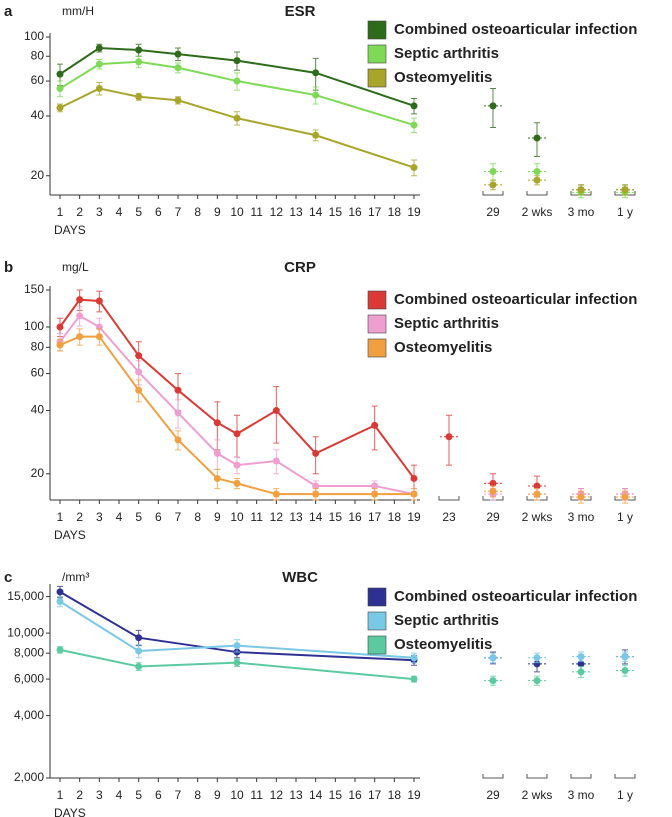  I want to click on y-tick-label: 150, so click(34, 289).